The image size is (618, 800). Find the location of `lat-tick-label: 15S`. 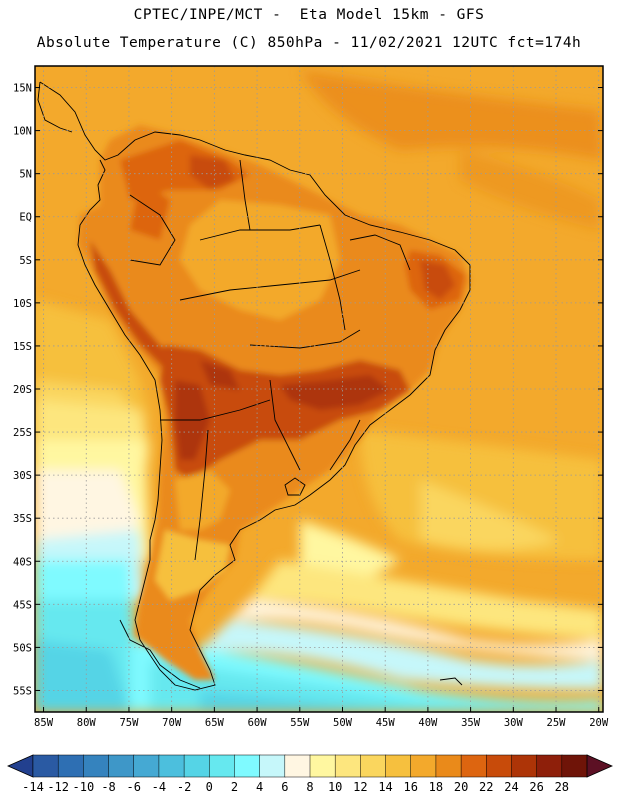

lat-tick-label: 15S is located at coordinates (22, 347).